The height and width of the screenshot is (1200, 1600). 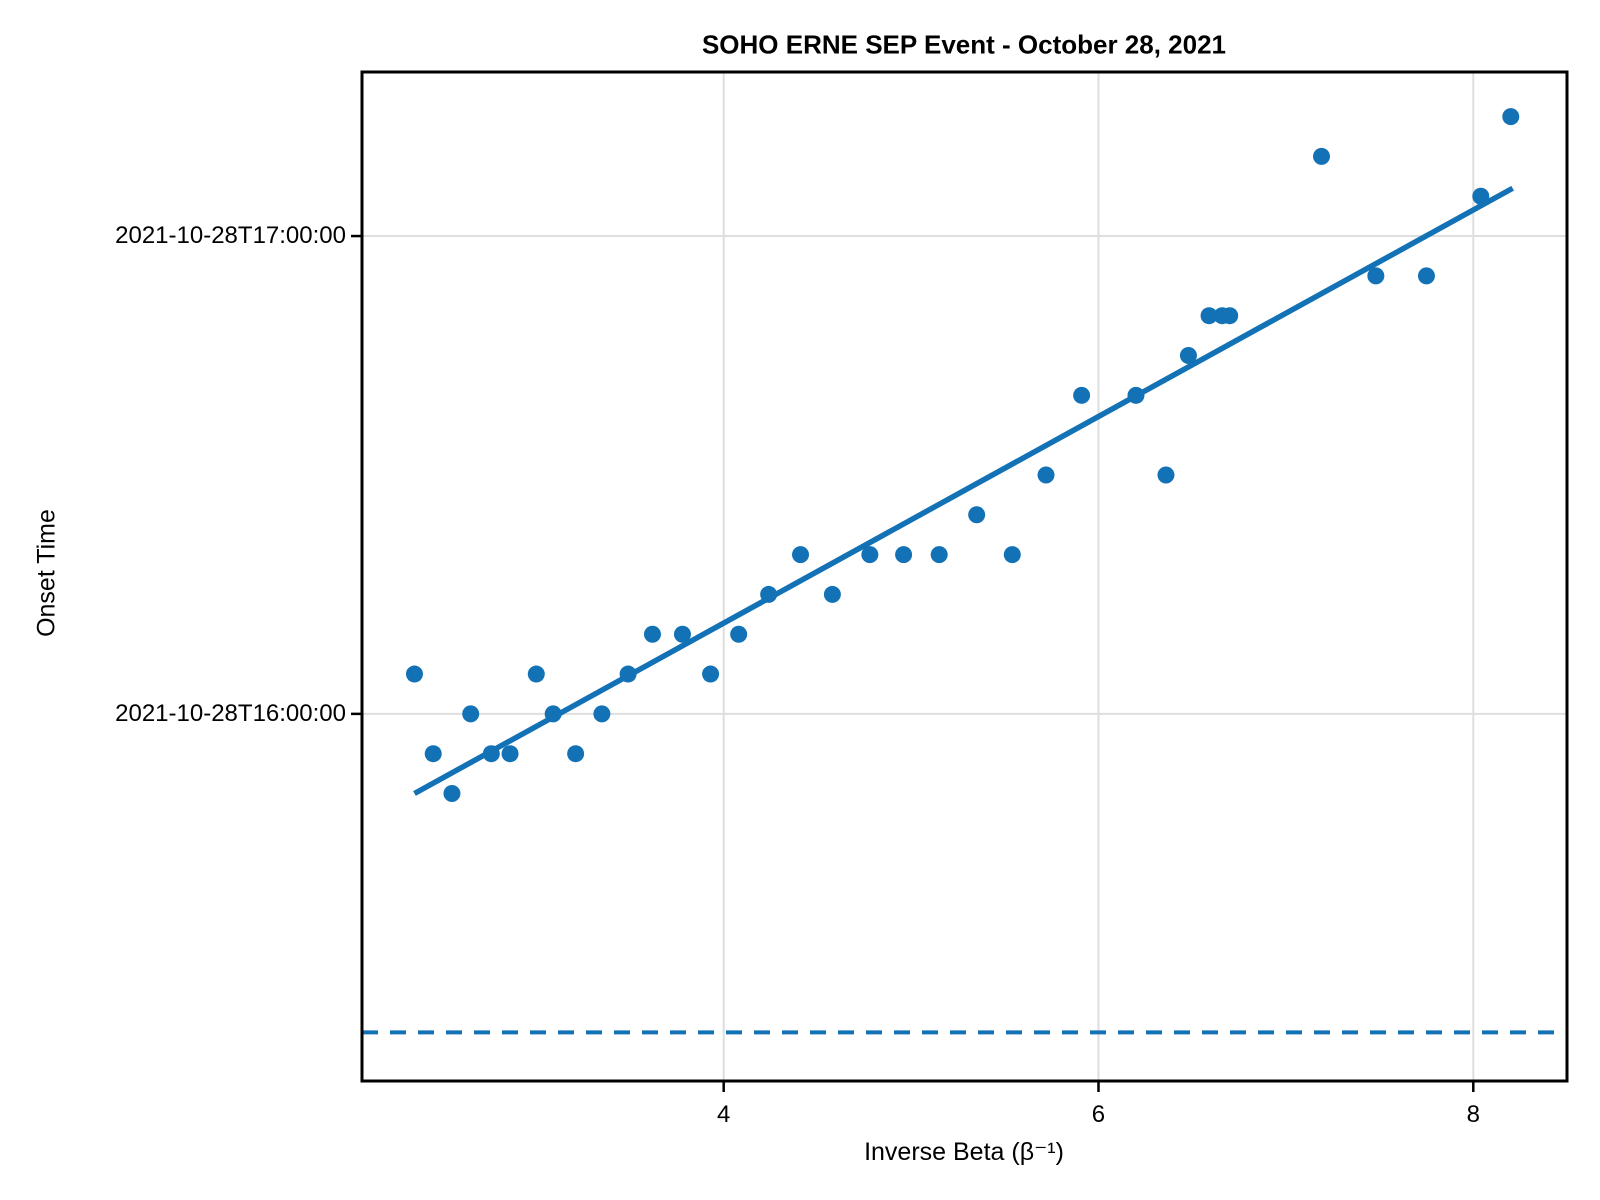 I want to click on x-tick-label: 8, so click(x=1473, y=1114).